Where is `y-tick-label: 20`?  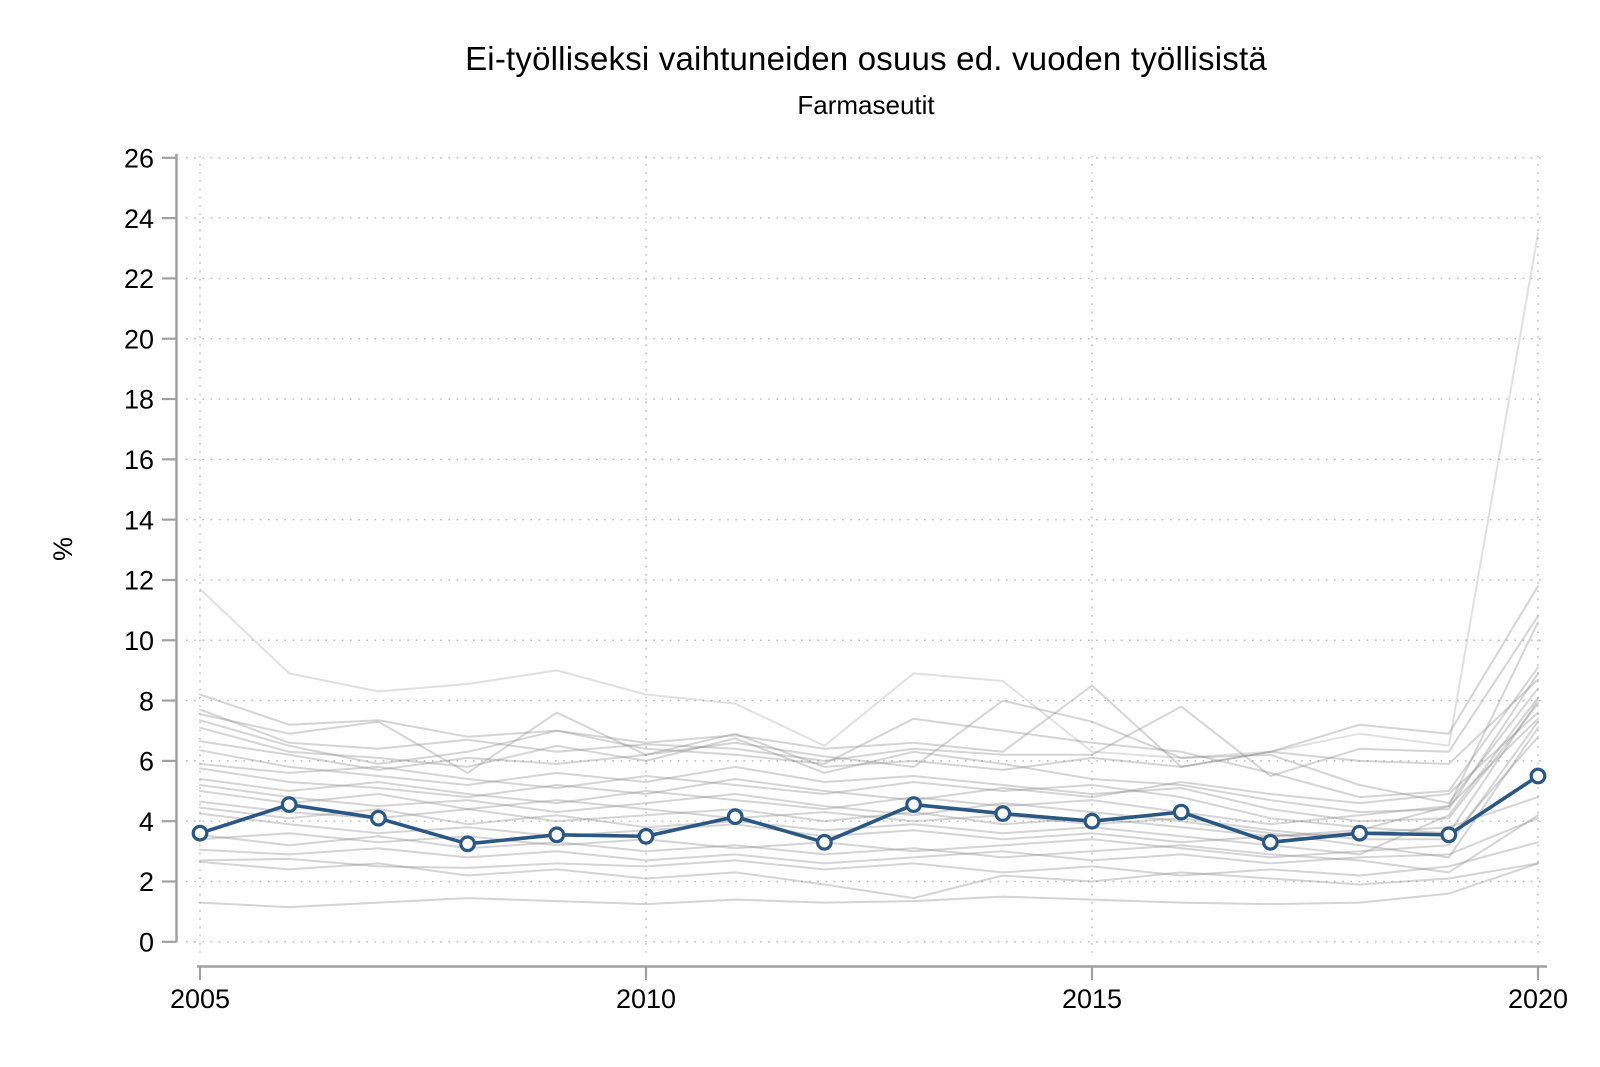 y-tick-label: 20 is located at coordinates (139, 339).